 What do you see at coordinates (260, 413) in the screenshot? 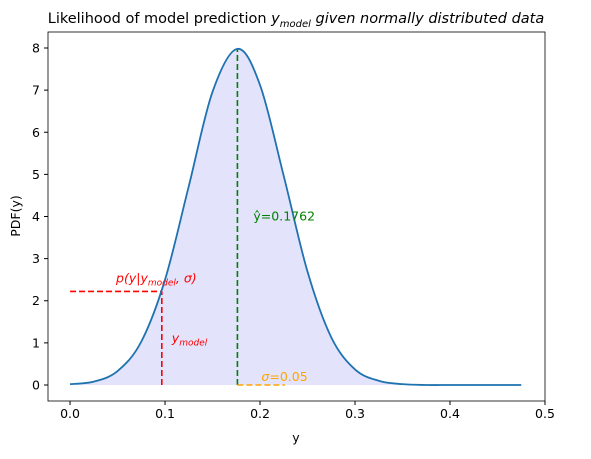
I see `x-tick-label: 0.2` at bounding box center [260, 413].